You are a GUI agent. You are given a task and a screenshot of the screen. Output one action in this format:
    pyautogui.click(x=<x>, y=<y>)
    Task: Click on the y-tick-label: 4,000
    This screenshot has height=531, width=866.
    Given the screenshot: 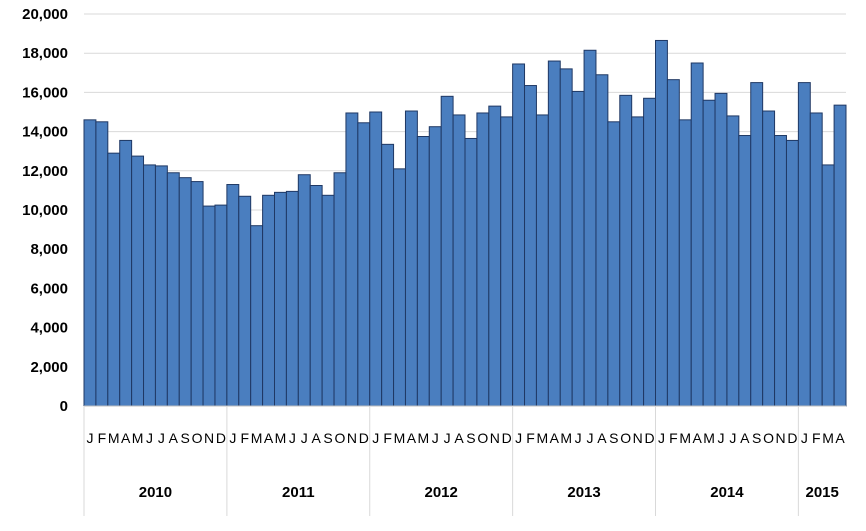 What is the action you would take?
    pyautogui.click(x=49, y=328)
    